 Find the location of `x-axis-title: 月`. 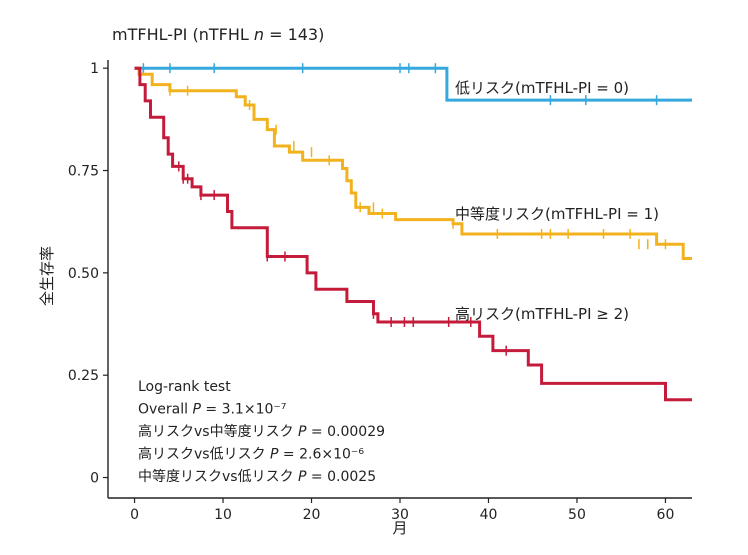

x-axis-title: 月 is located at coordinates (399, 528).